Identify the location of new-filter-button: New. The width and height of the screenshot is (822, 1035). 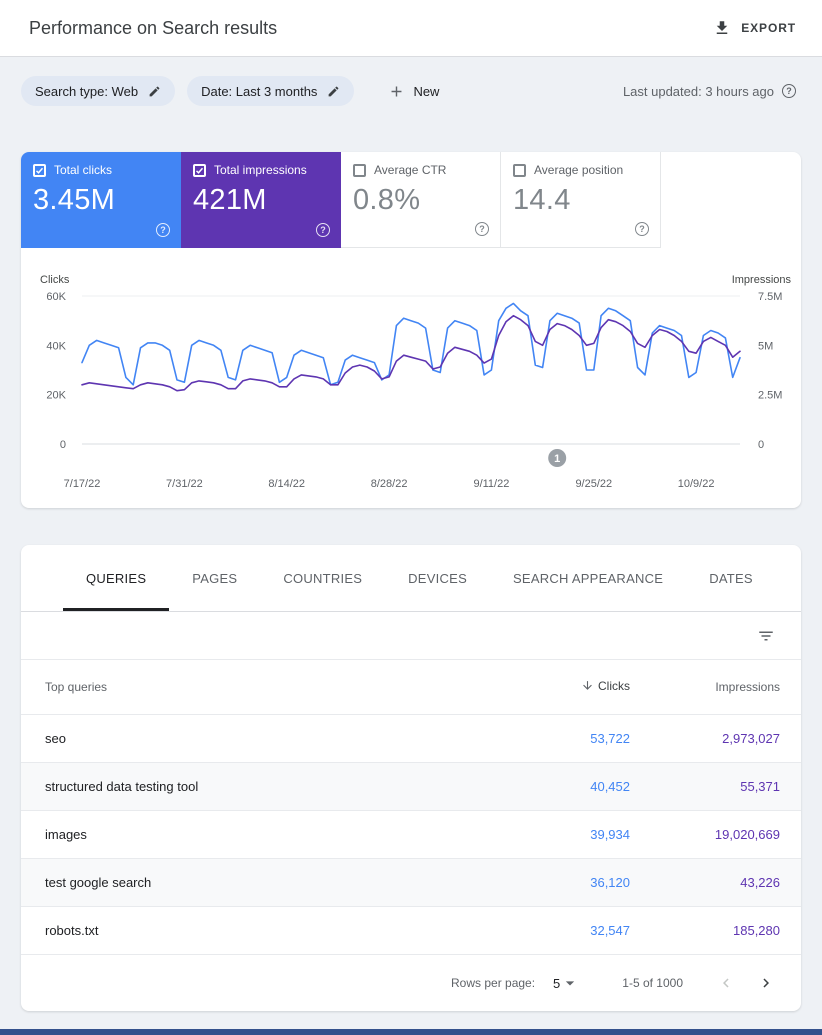
(413, 91).